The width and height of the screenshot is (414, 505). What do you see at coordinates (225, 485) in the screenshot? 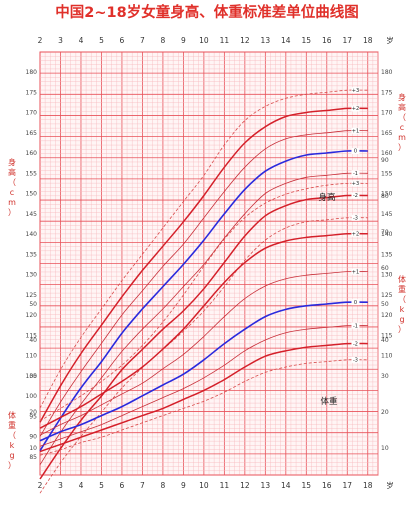
I see `x-tick-label-bottom: 11` at bounding box center [225, 485].